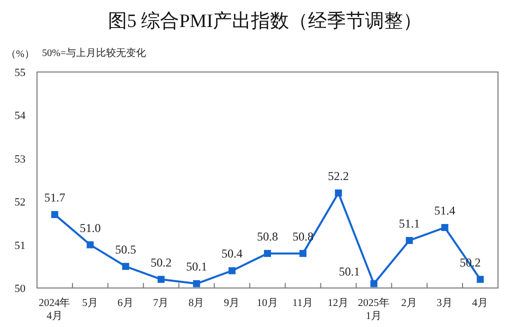  I want to click on x-tick-label: 3月, so click(444, 303).